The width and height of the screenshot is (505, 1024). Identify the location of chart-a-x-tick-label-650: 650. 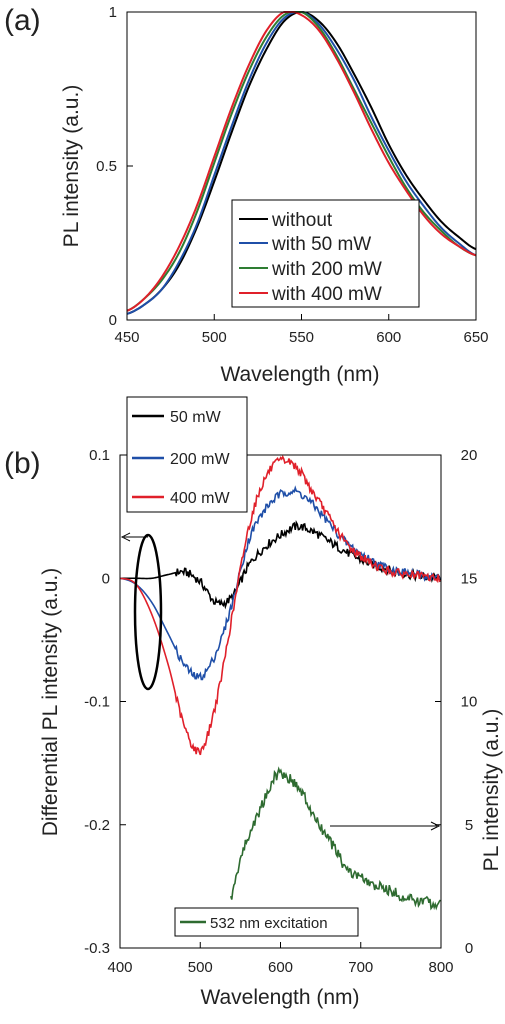
(475, 337).